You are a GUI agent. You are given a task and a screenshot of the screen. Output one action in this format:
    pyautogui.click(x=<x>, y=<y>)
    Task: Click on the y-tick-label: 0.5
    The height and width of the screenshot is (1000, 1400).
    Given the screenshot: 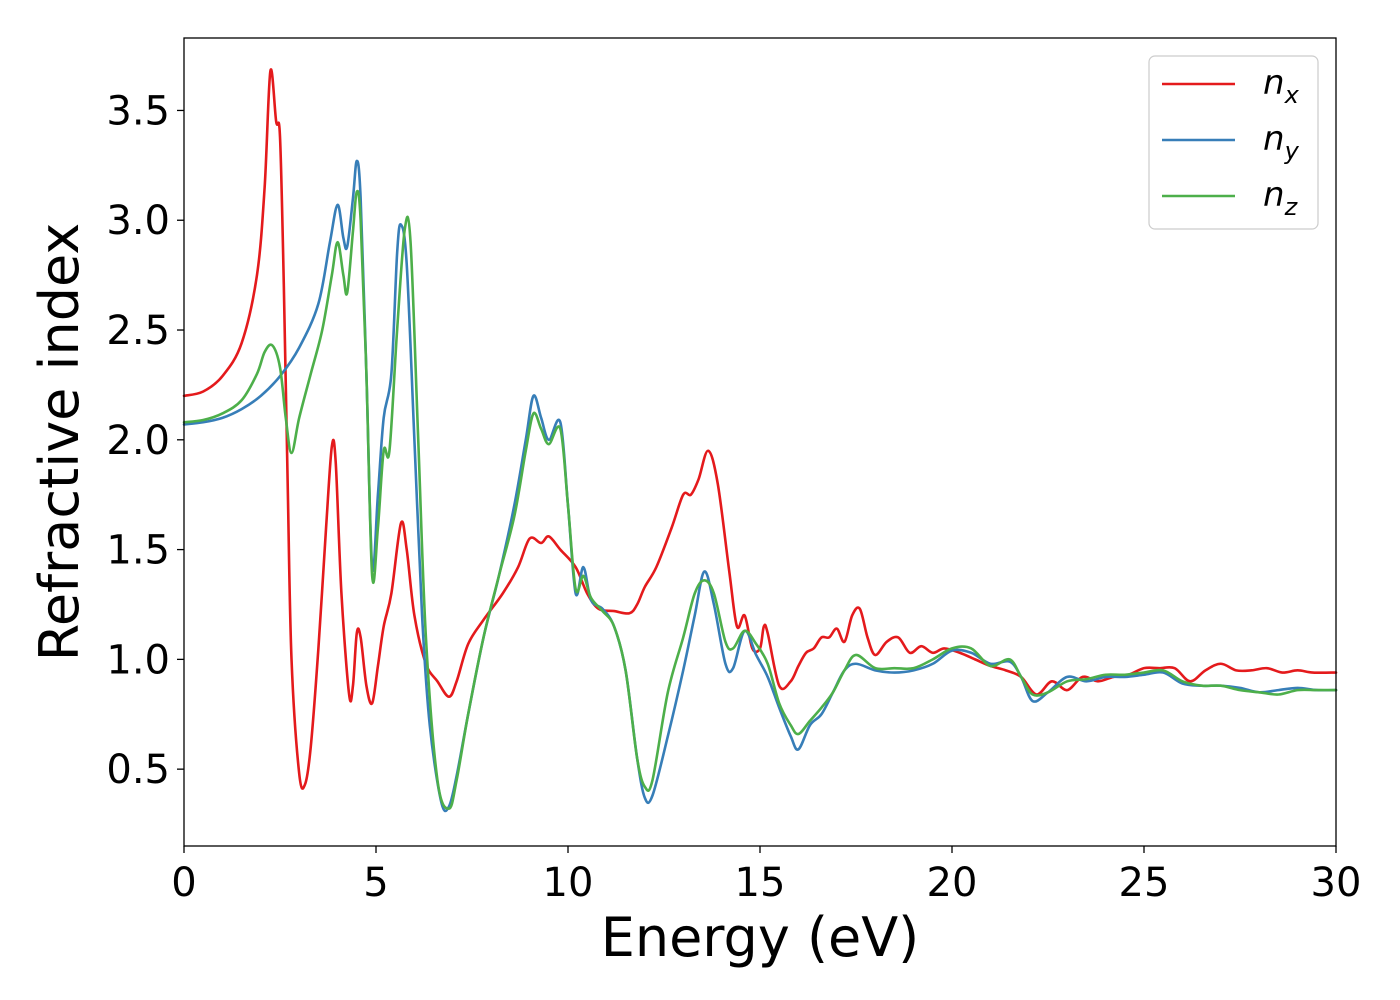 What is the action you would take?
    pyautogui.click(x=138, y=770)
    